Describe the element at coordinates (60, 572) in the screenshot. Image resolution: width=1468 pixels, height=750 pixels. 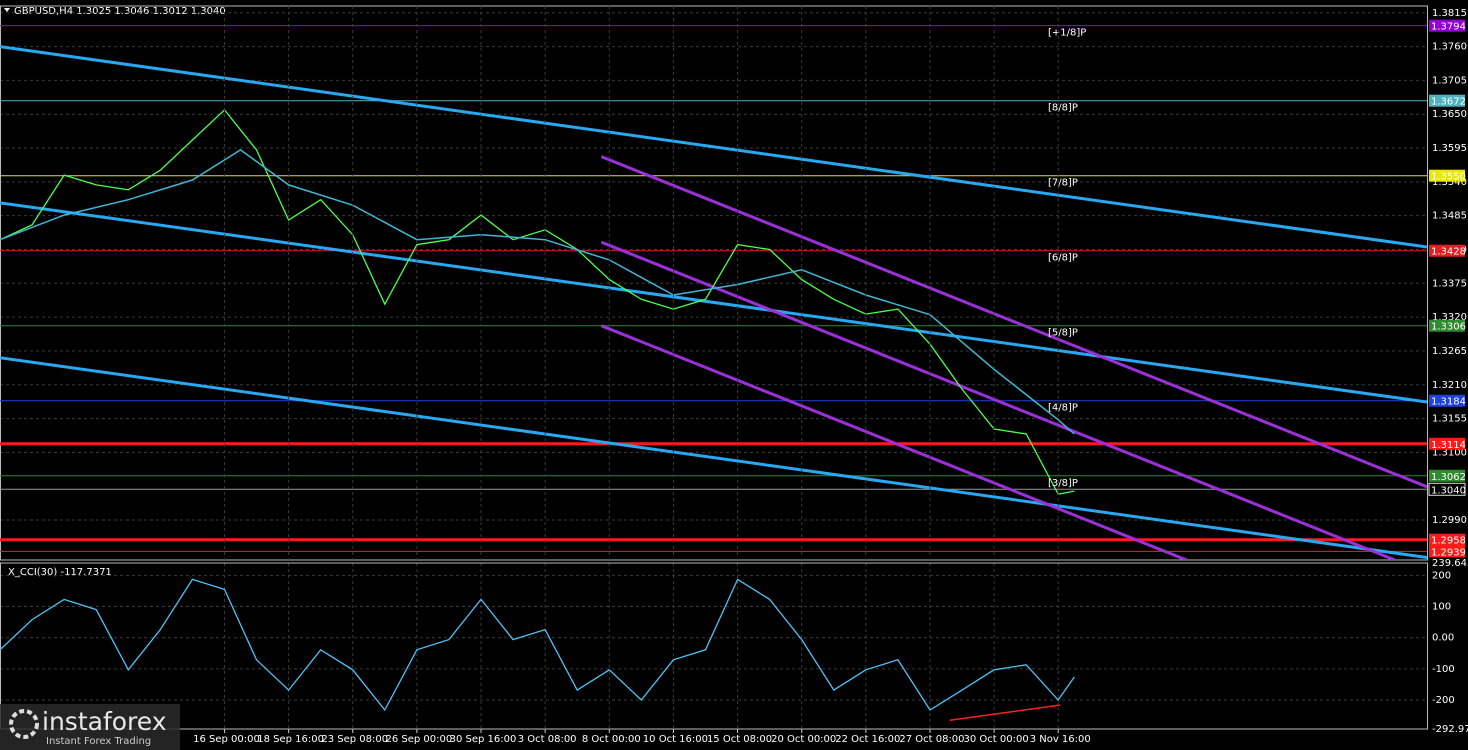
I see `indicator-title: X_CCI(30) -117.7371` at that location.